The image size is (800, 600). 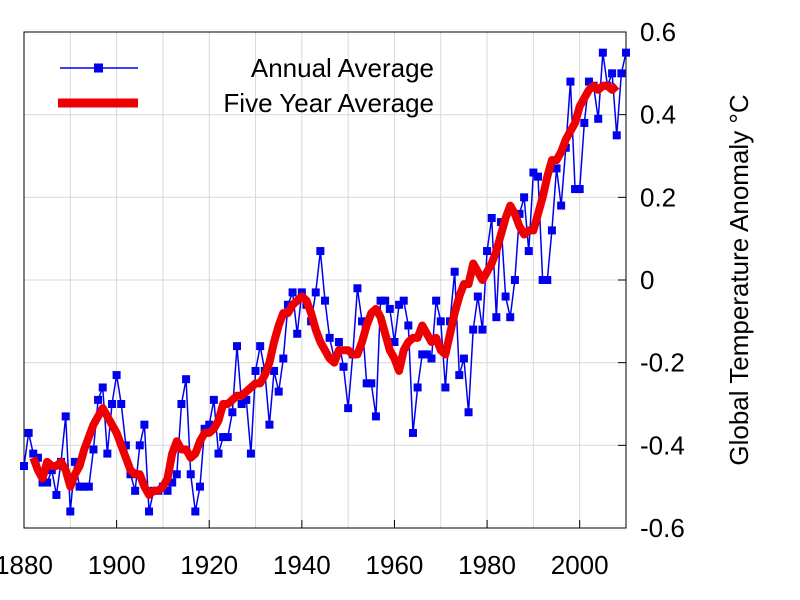 What do you see at coordinates (647, 280) in the screenshot?
I see `y-tick-label: 0` at bounding box center [647, 280].